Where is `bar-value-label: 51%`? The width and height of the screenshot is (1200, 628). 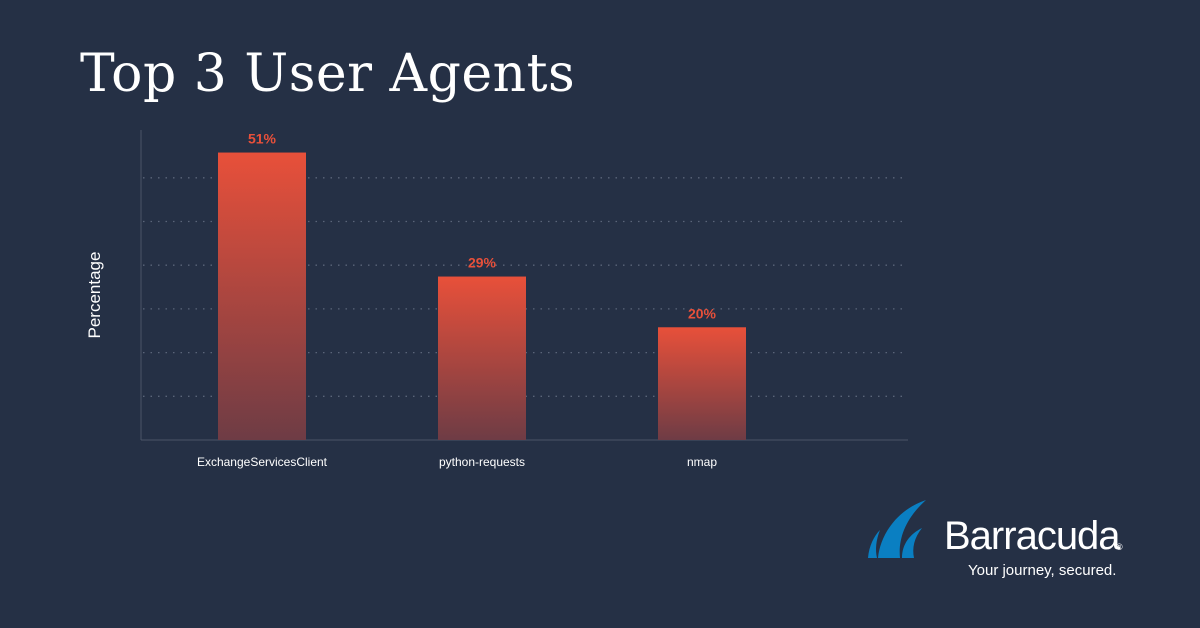
bar-value-label: 51% is located at coordinates (262, 139).